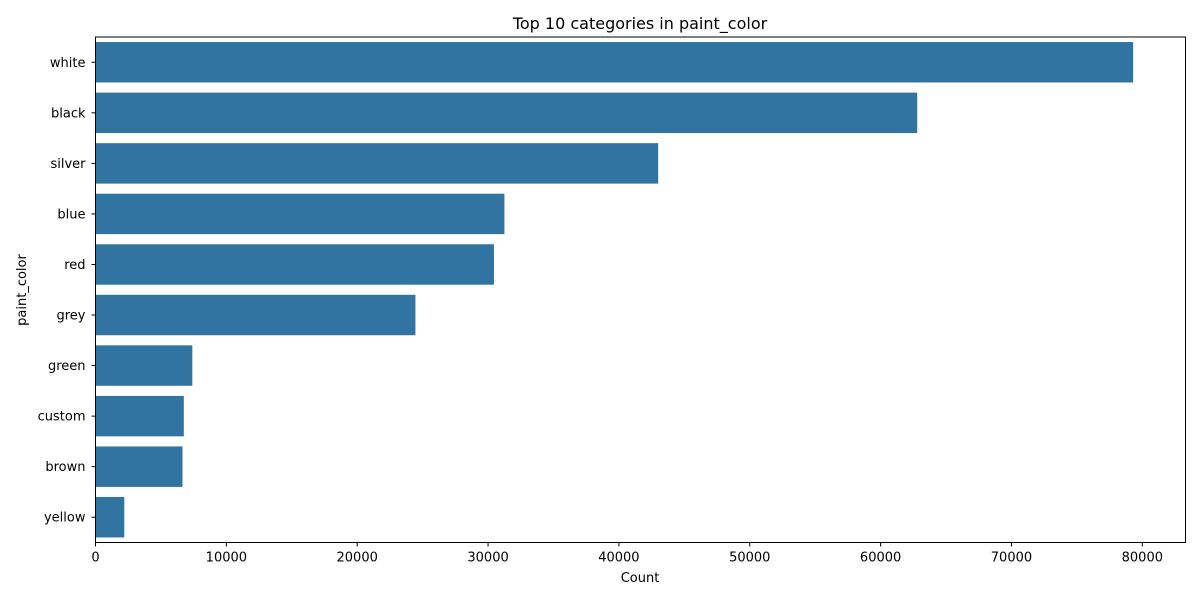  Describe the element at coordinates (640, 578) in the screenshot. I see `x-axis-title: Count` at that location.